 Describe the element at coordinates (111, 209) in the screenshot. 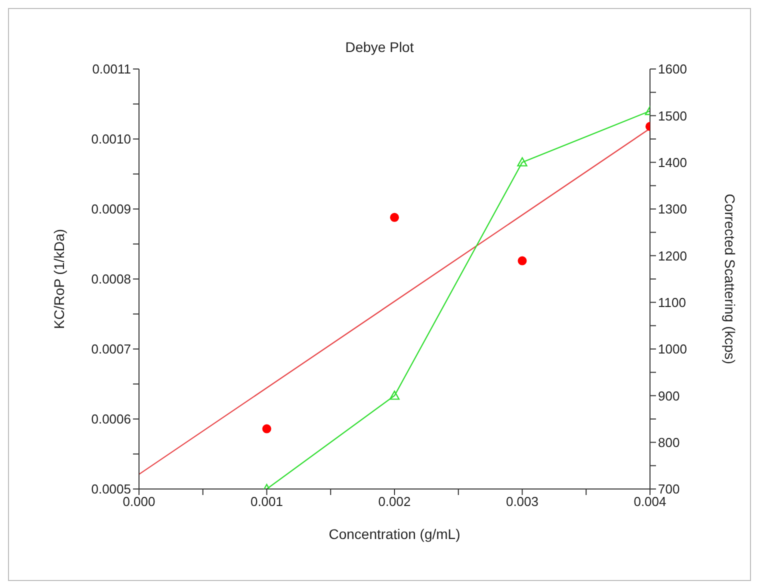

I see `y-tick-label: 0.0009` at that location.